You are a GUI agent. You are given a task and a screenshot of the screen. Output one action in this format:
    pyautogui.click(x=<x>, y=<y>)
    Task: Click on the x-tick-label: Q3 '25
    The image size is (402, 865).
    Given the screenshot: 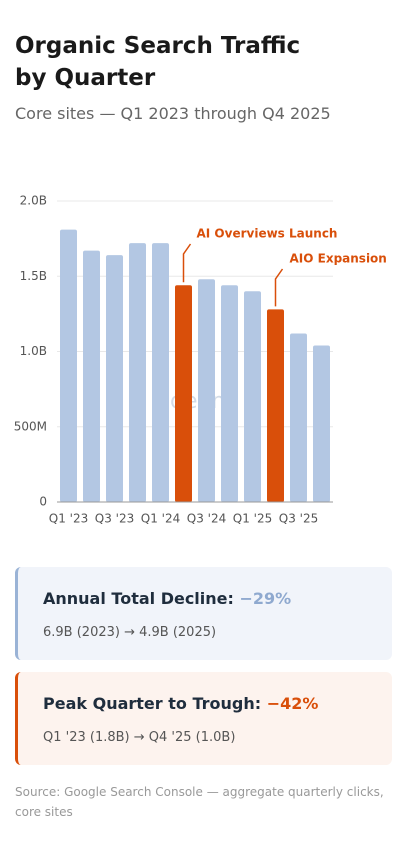 What is the action you would take?
    pyautogui.click(x=298, y=519)
    